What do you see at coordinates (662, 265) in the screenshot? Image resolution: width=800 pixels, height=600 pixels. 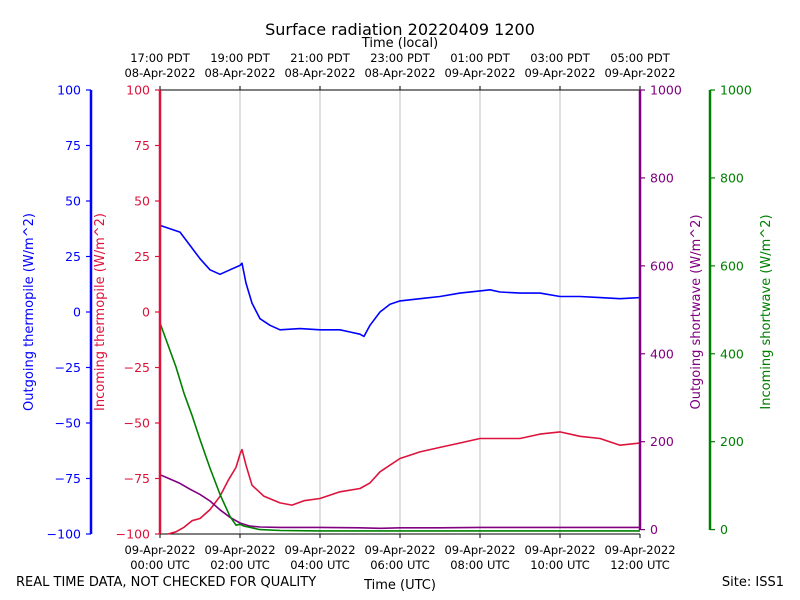 I see `y-tick-label-outgoing_shortwave: 600` at bounding box center [662, 265].